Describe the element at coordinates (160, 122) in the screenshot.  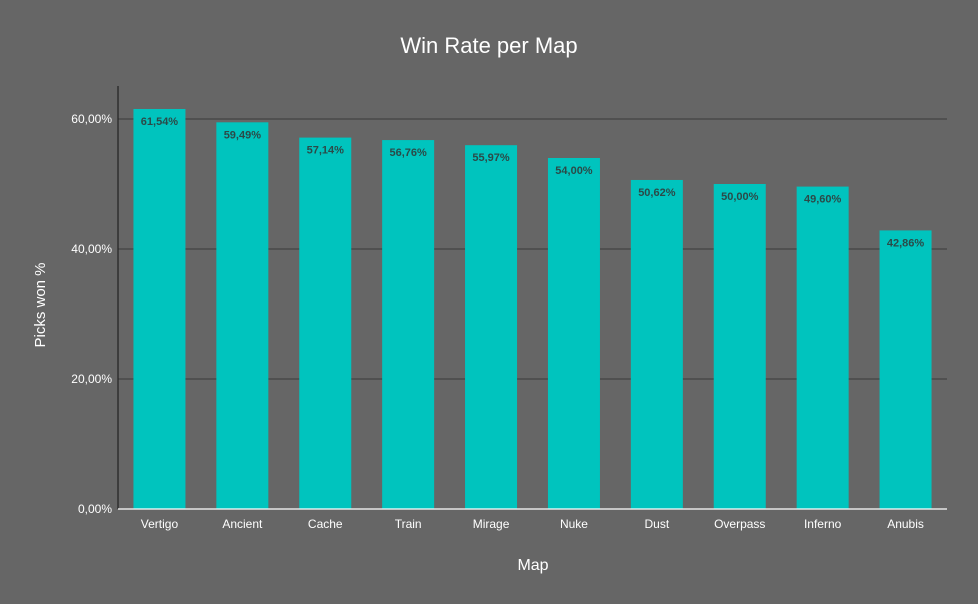
I see `data-label: 61,54%` at that location.